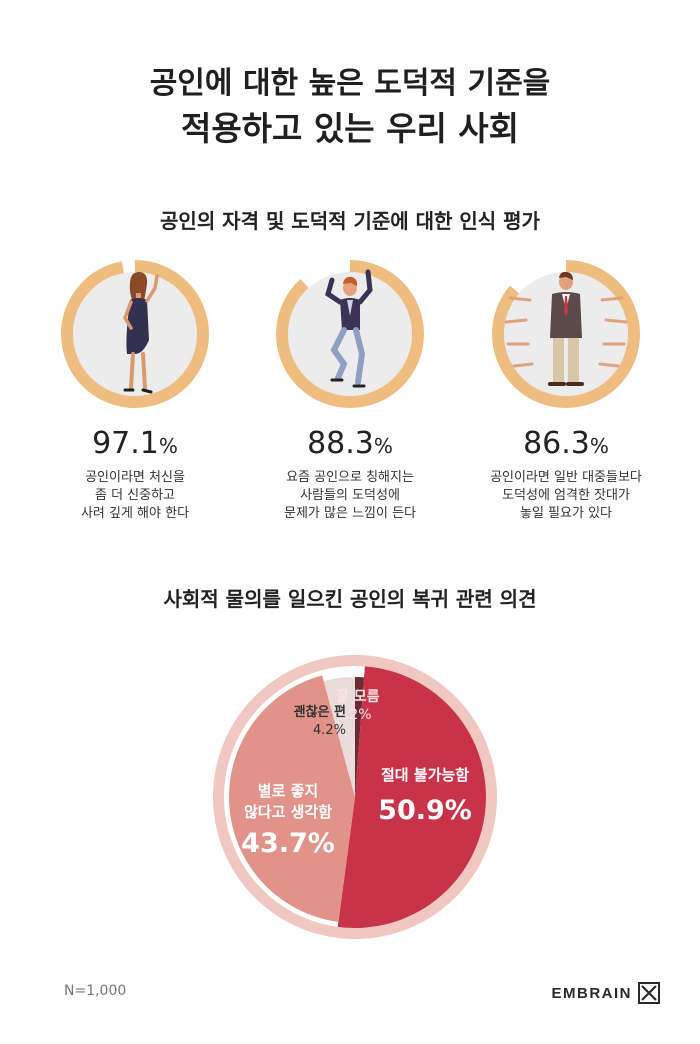  I want to click on pie-slice-notgood, so click(292, 798).